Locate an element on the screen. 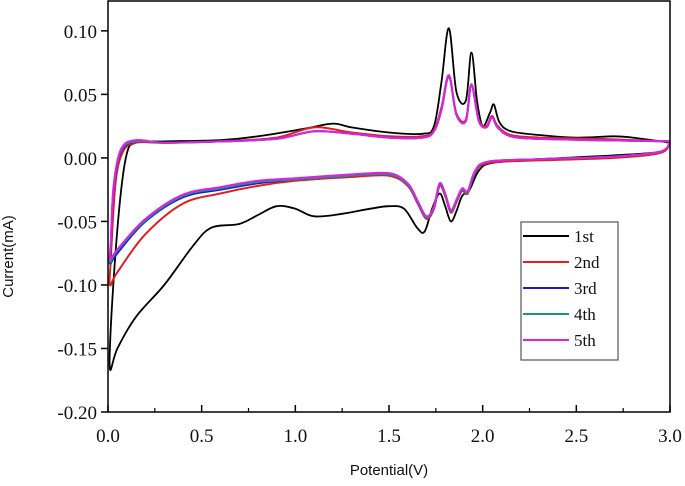 Image resolution: width=685 pixels, height=486 pixels. x-axis: 0.0 0.5 1.0 1.5 2.0 2.5 3.0 is located at coordinates (389, 426).